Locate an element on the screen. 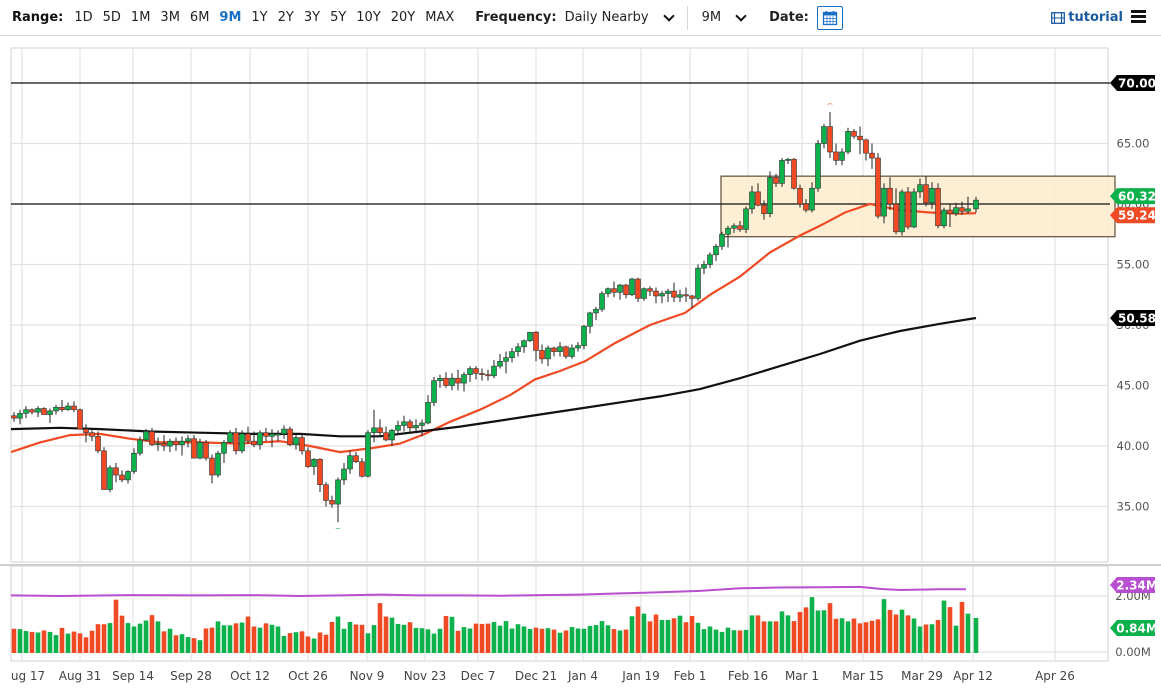 The image size is (1161, 691). svg-text: 70.00 is located at coordinates (1137, 84).